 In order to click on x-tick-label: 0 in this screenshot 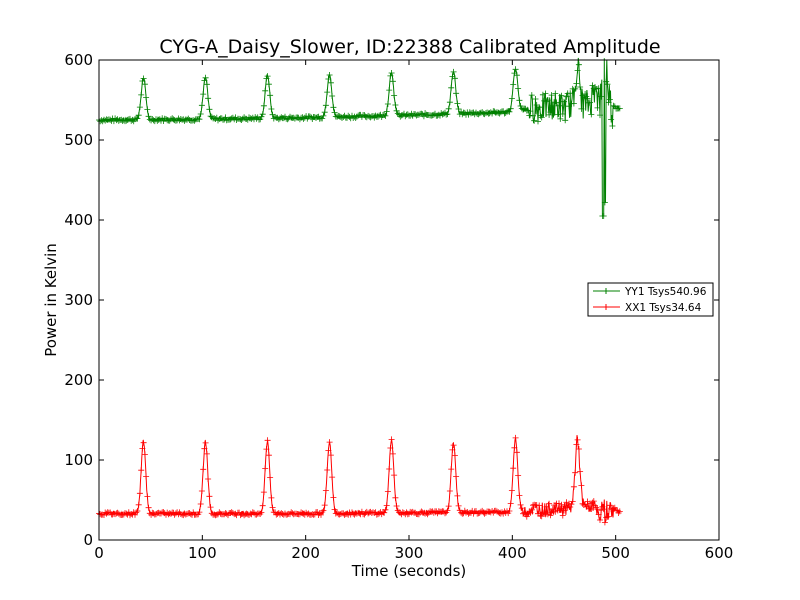, I will do `click(99, 553)`.